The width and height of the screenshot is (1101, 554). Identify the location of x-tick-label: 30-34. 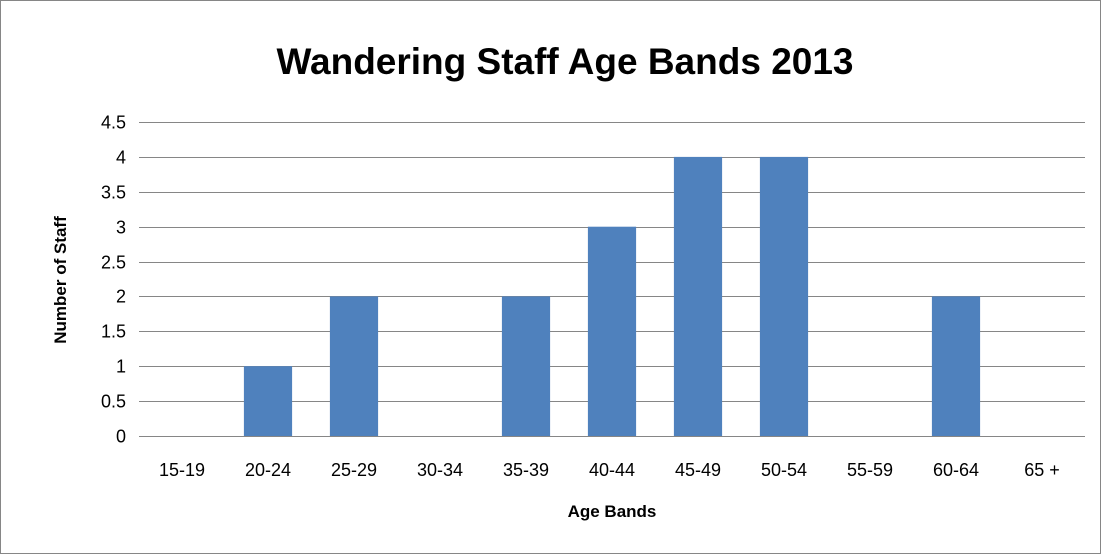
(440, 470).